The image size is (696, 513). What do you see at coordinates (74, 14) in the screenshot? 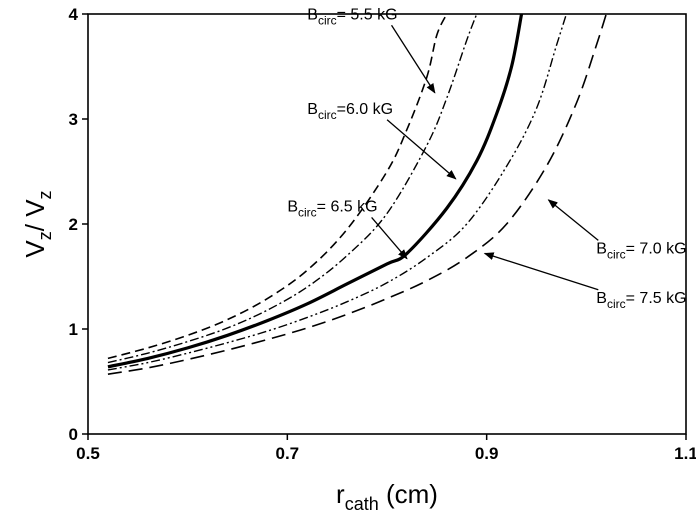
I see `y-tick-label: 4` at bounding box center [74, 14].